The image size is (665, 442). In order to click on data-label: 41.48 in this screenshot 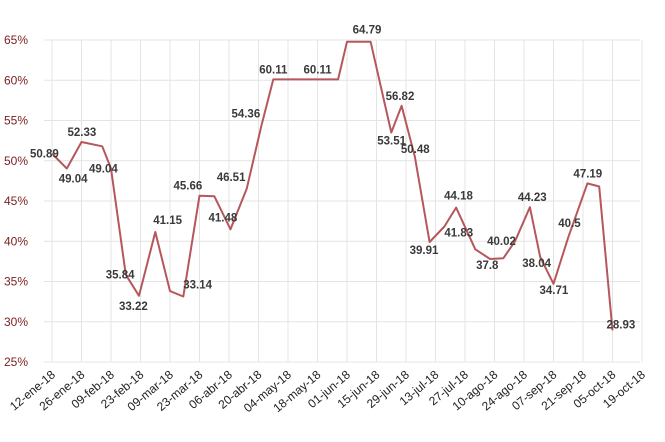, I will do `click(222, 218)`.